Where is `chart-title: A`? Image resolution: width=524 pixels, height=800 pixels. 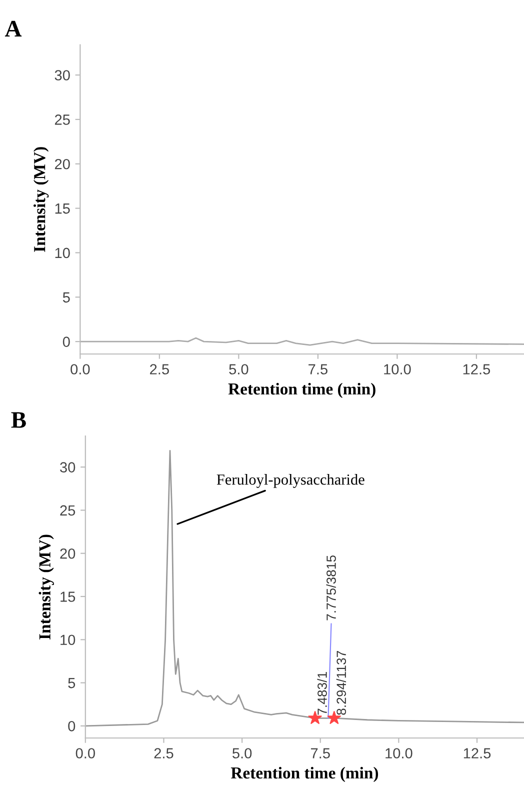 chart-title: A is located at coordinates (13, 28).